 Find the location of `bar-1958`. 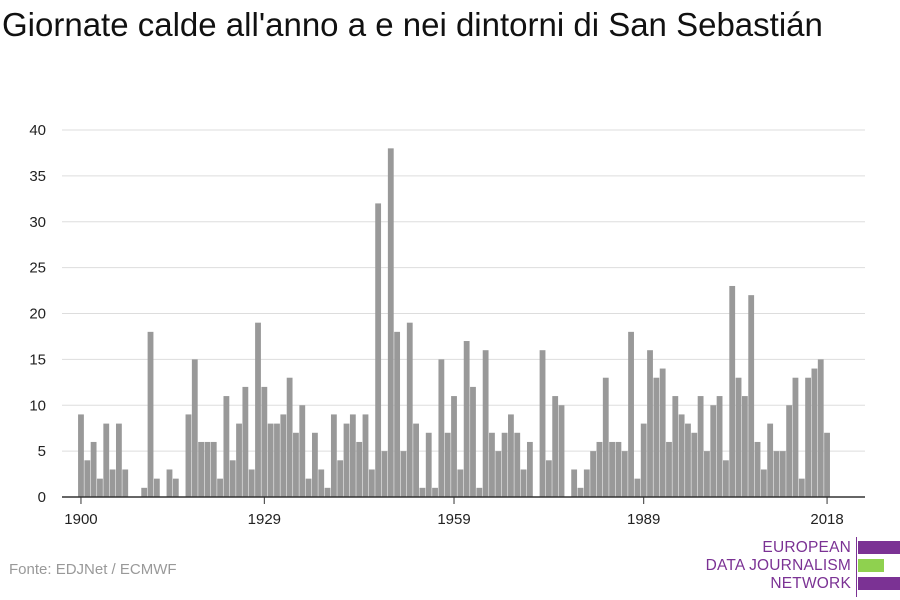

bar-1958 is located at coordinates (447, 464).